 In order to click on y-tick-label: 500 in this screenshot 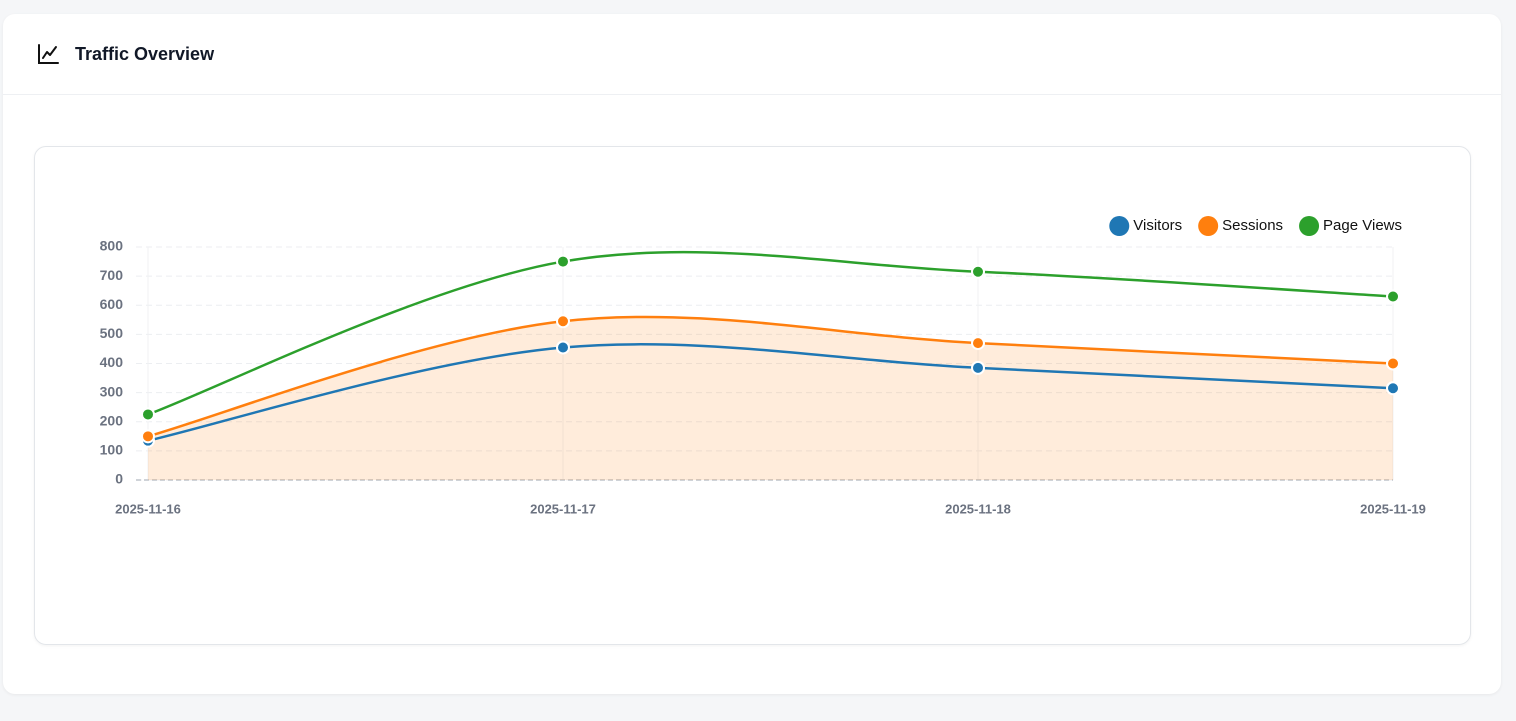, I will do `click(112, 333)`.